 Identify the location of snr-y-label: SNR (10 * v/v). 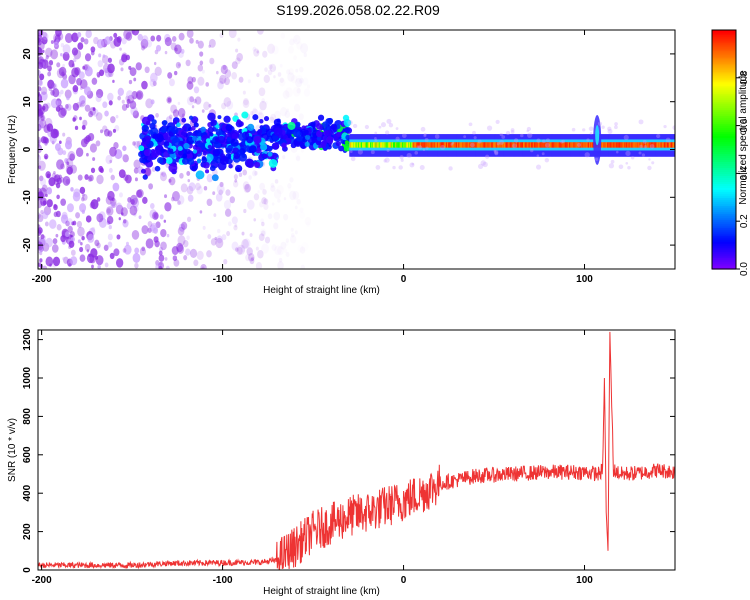
(12, 450).